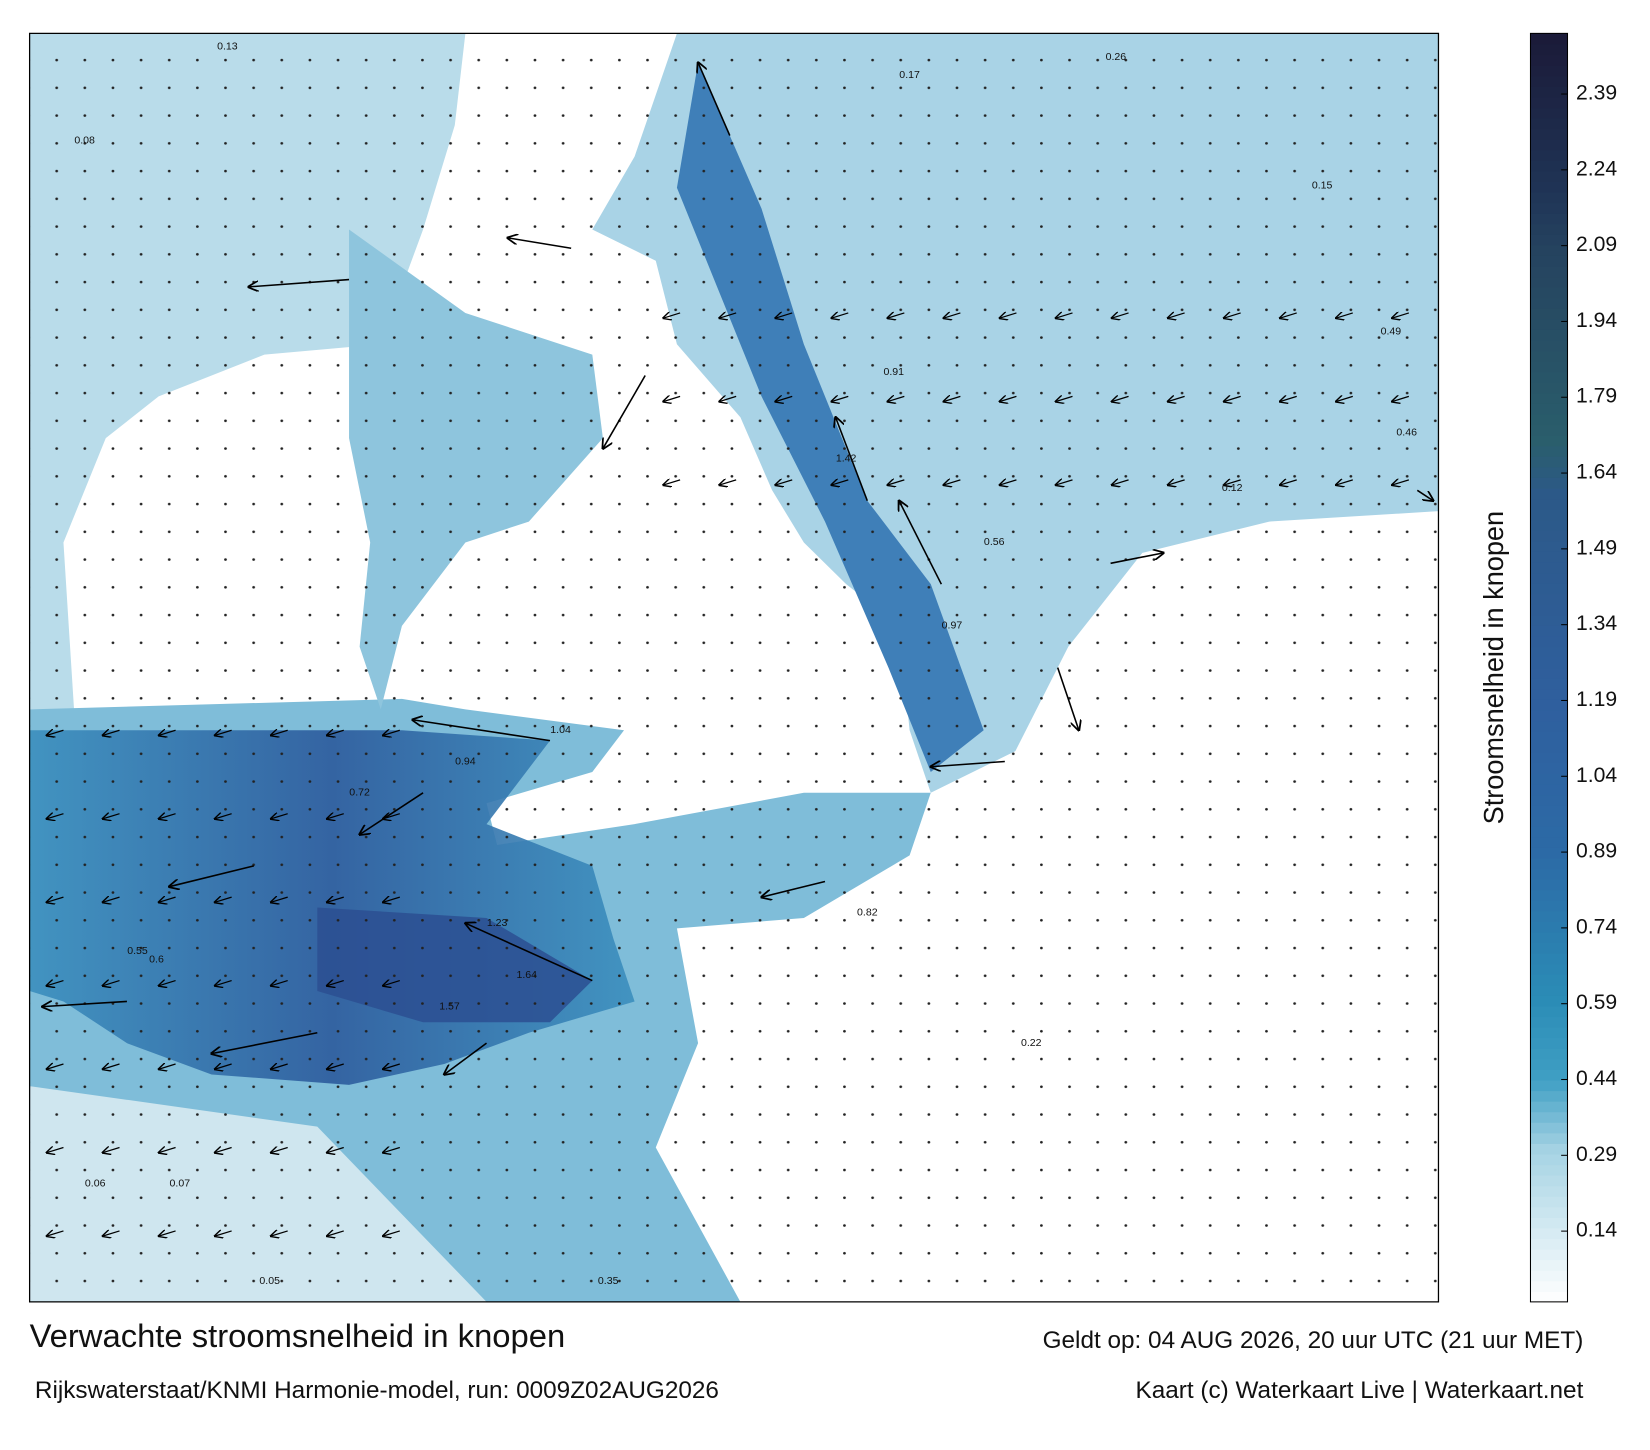 Image resolution: width=1650 pixels, height=1450 pixels. I want to click on colorbar-tick-label: 0.29, so click(1596, 1154).